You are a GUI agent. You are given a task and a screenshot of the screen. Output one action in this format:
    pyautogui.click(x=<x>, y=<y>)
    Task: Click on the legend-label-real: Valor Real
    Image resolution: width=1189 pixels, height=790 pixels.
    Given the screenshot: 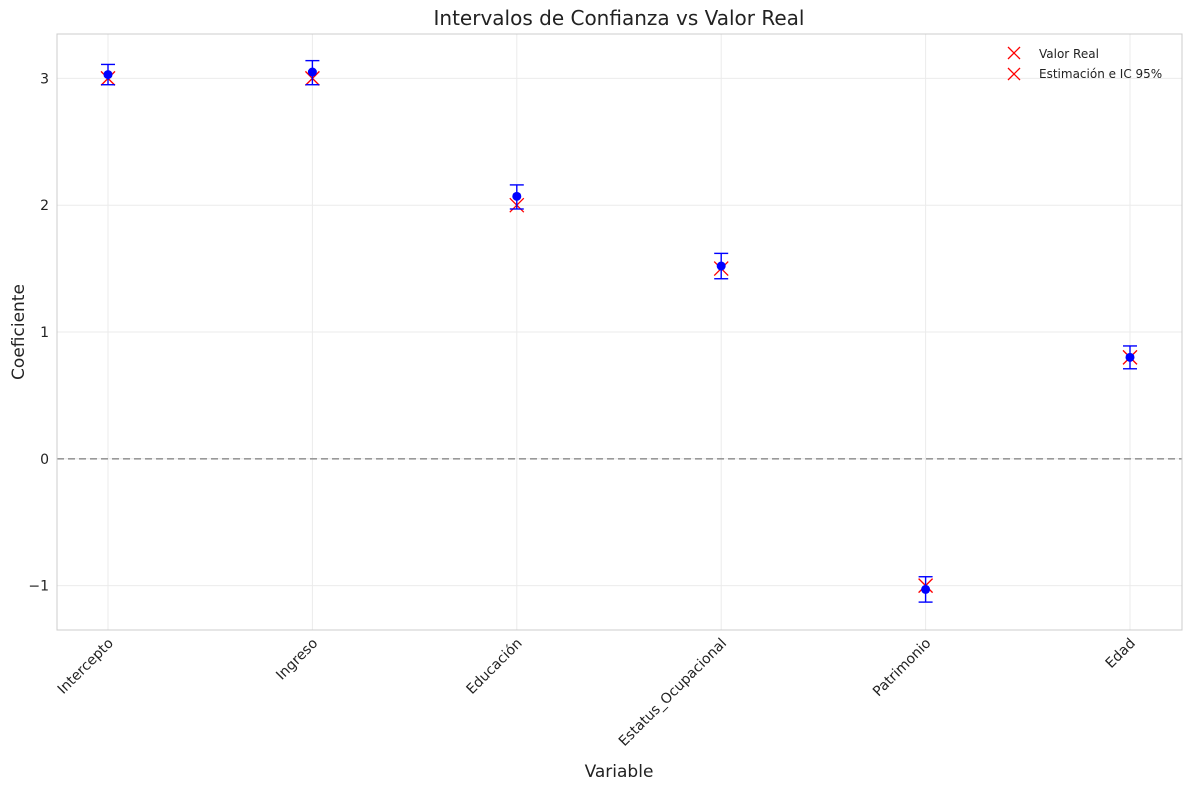 What is the action you would take?
    pyautogui.click(x=1069, y=54)
    